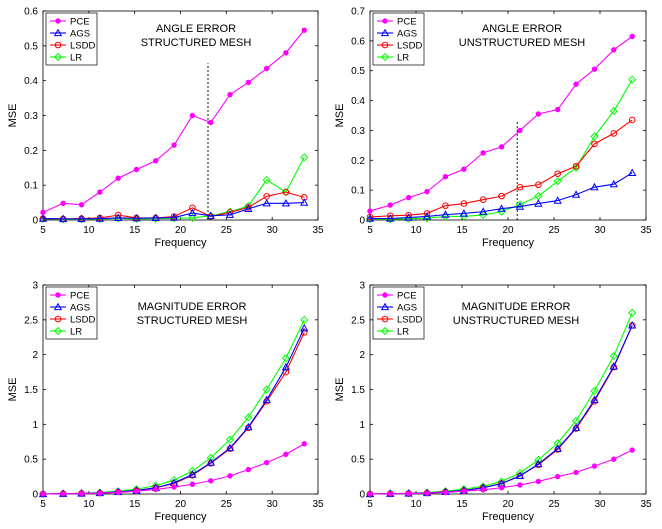 The image size is (662, 529). Describe the element at coordinates (173, 121) in the screenshot. I see `series-pce` at that location.